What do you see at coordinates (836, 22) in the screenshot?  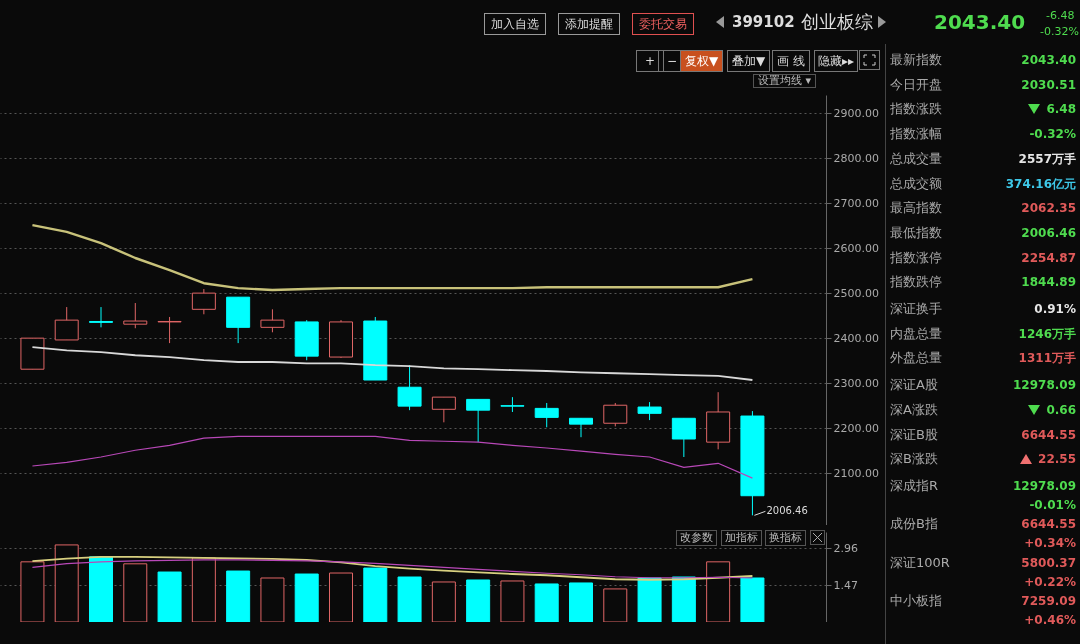 I see `text: 创业板综` at bounding box center [836, 22].